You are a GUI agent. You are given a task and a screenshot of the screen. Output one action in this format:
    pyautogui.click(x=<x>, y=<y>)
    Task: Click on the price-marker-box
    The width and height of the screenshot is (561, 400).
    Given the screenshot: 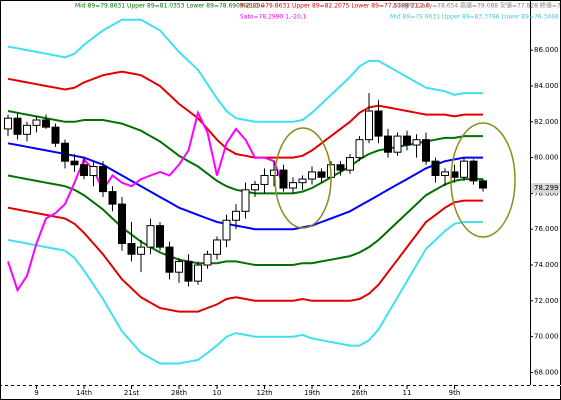 What is the action you would take?
    pyautogui.click(x=545, y=188)
    